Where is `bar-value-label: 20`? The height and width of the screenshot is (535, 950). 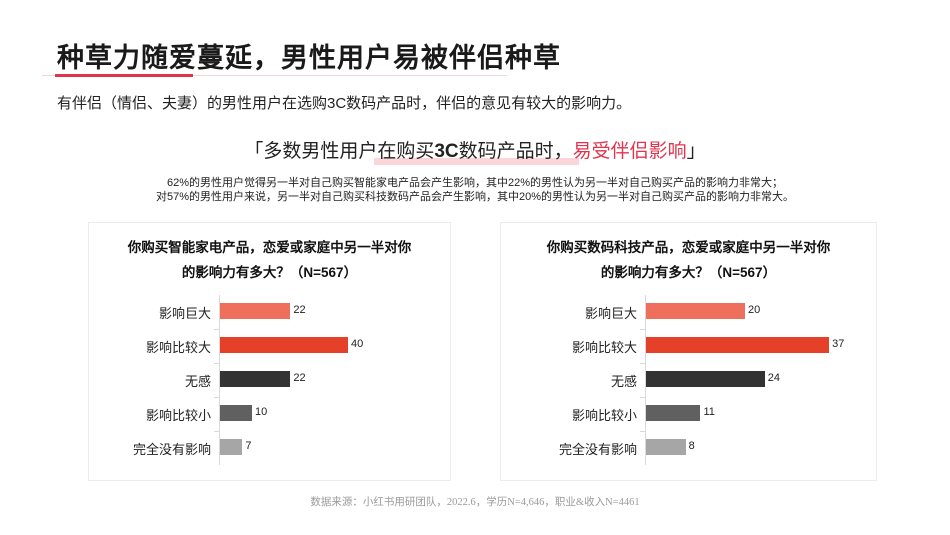
bar-value-label: 20 is located at coordinates (754, 310).